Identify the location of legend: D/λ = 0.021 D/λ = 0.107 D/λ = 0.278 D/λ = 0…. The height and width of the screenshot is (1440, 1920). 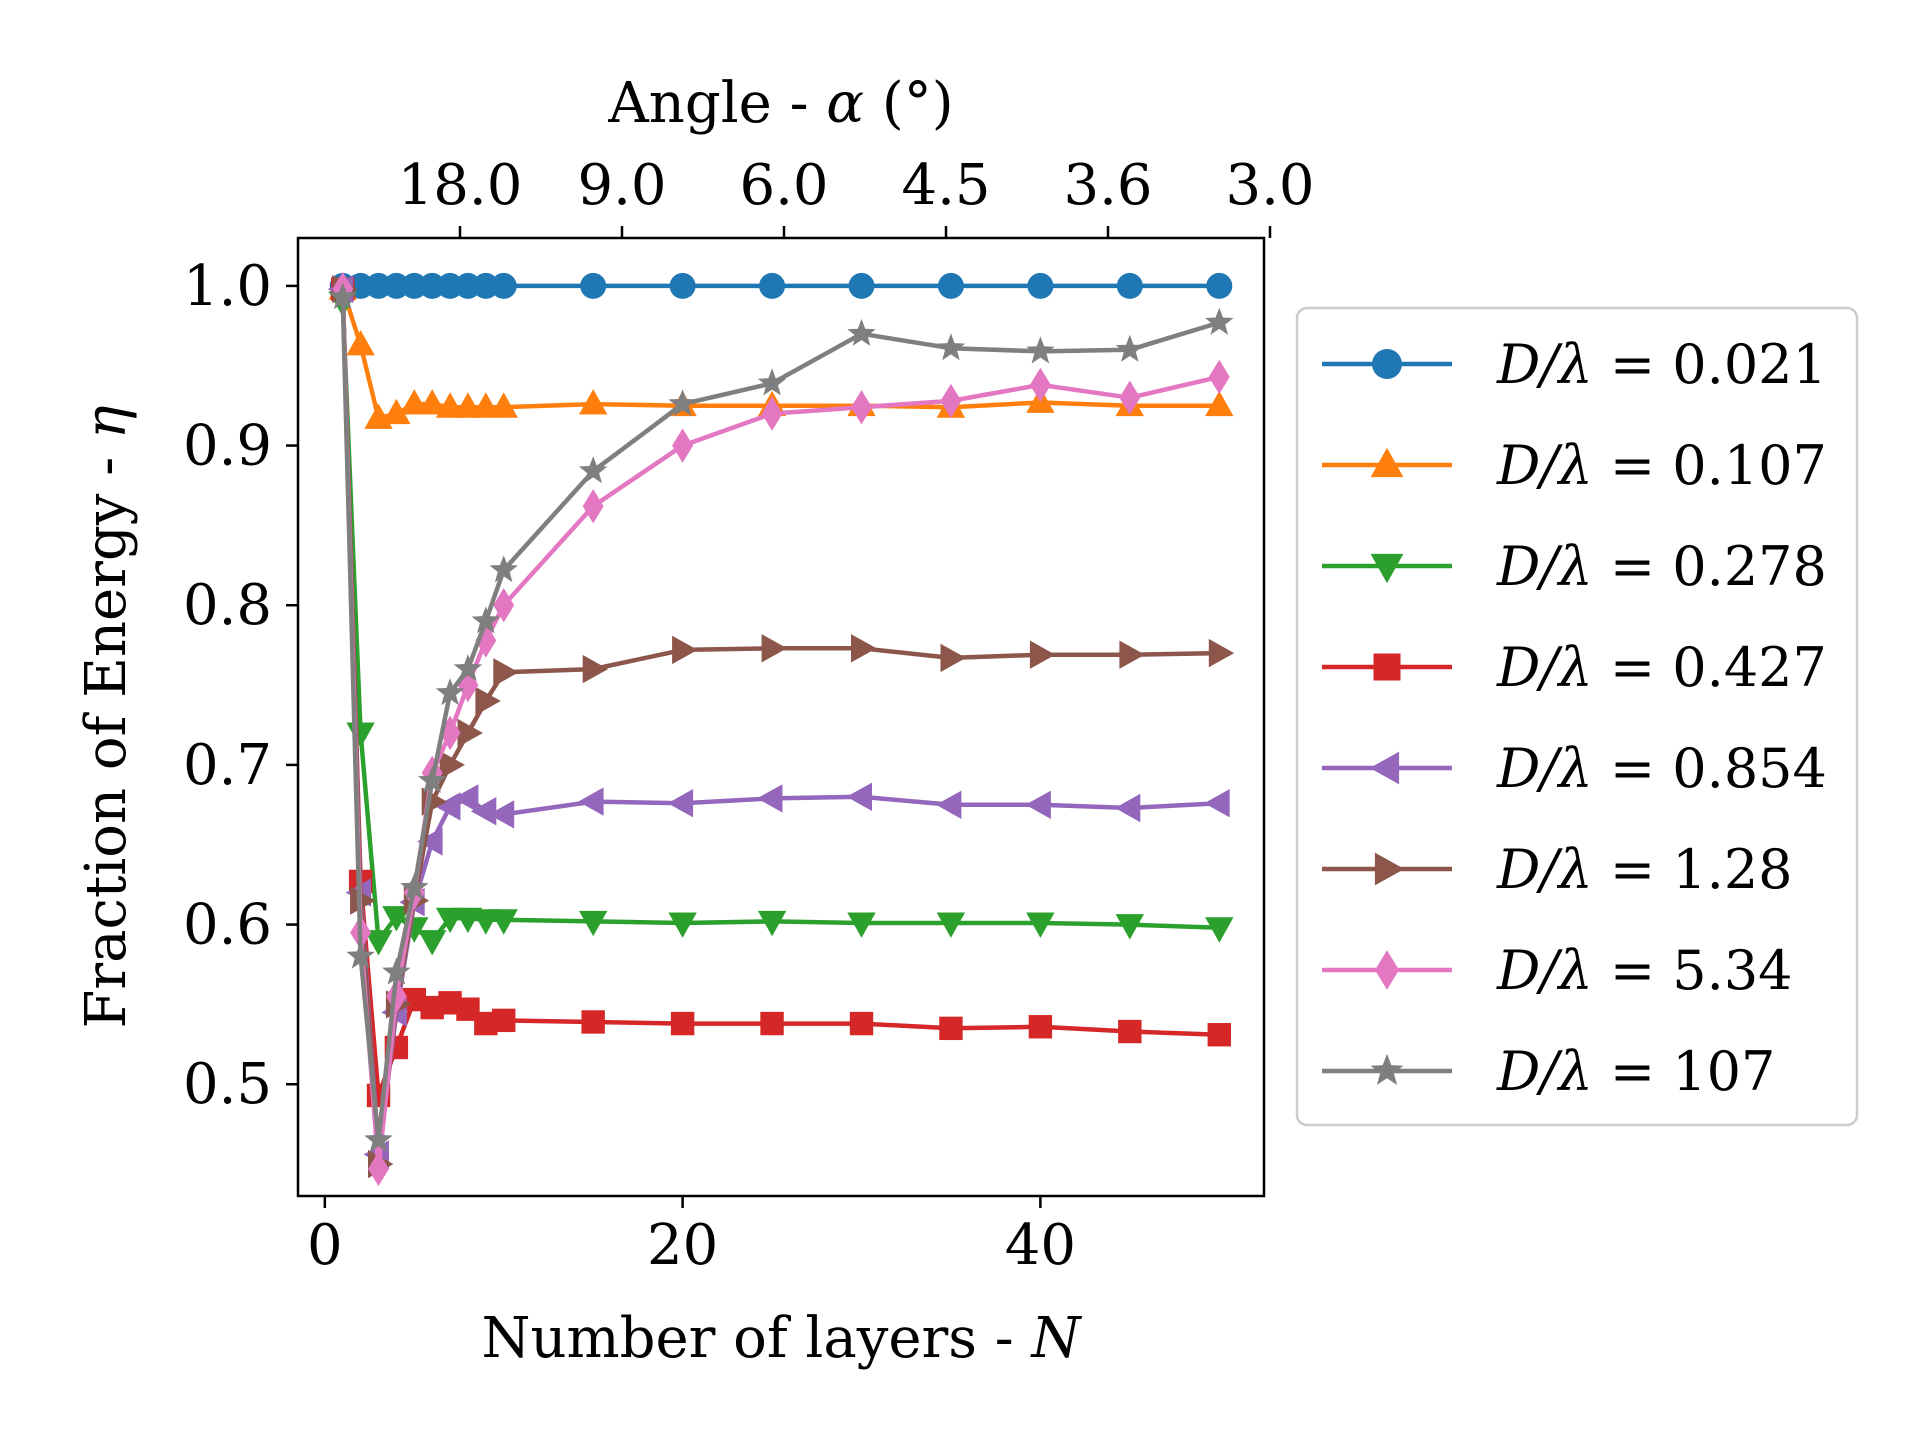
(1574, 718).